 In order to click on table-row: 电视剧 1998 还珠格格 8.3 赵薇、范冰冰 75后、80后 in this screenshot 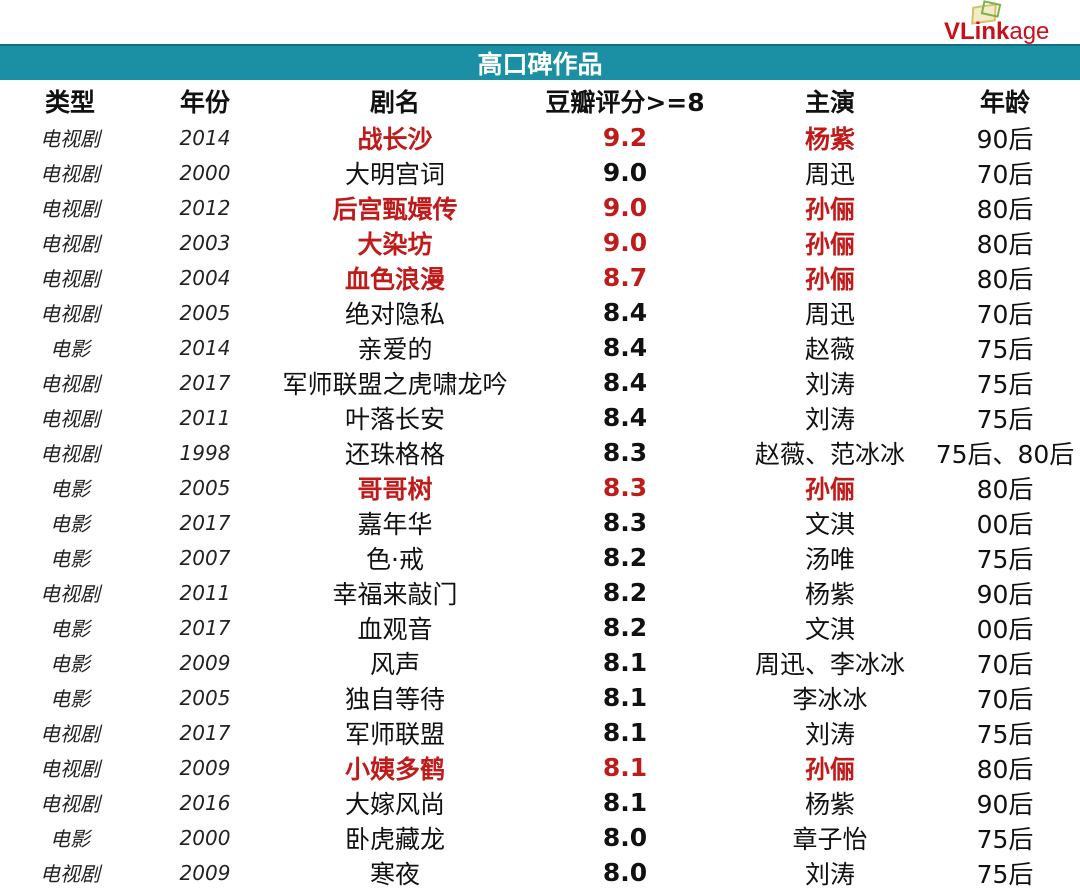, I will do `click(540, 452)`.